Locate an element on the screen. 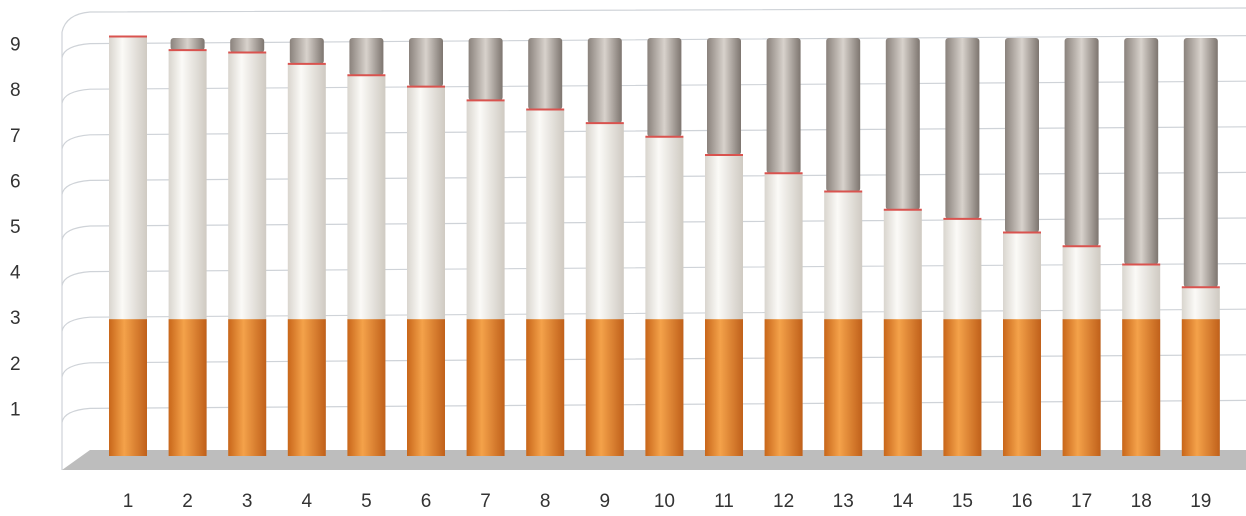  y-tick-label: 9 is located at coordinates (15, 45).